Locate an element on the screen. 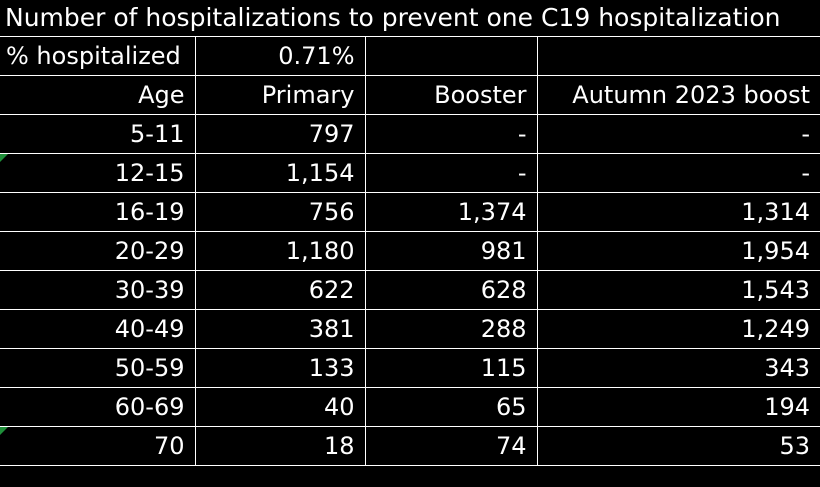  age-cell: 70 is located at coordinates (98, 446).